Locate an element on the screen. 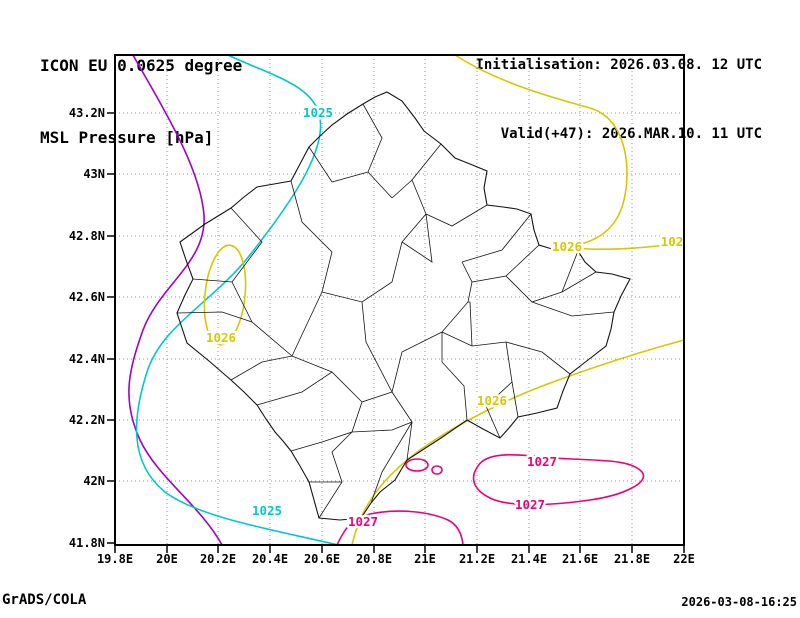 This screenshot has height=618, width=800. y-tick-label: 42.2N is located at coordinates (87, 420).